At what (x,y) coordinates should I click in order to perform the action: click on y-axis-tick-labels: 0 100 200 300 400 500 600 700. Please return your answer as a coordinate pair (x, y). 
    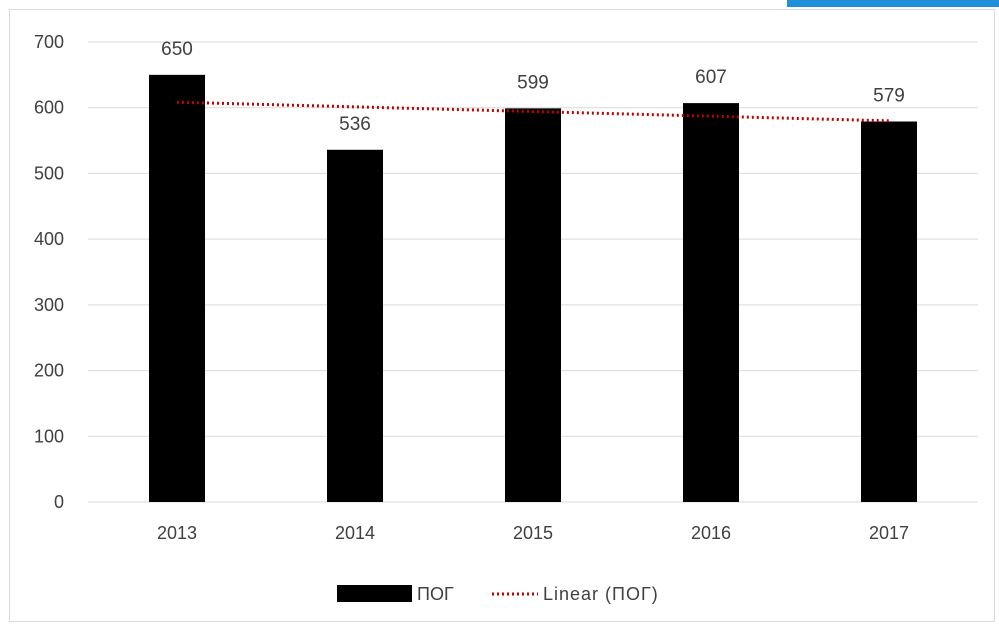
    Looking at the image, I should click on (49, 272).